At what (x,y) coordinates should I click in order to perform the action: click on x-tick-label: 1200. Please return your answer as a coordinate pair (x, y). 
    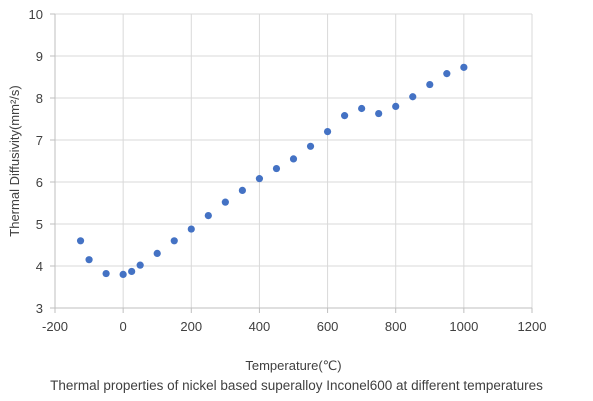
    Looking at the image, I should click on (532, 326).